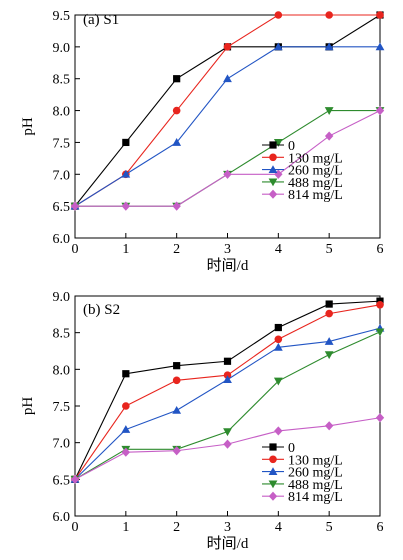  What do you see at coordinates (101, 20) in the screenshot?
I see `panel-title: (a) S1` at bounding box center [101, 20].